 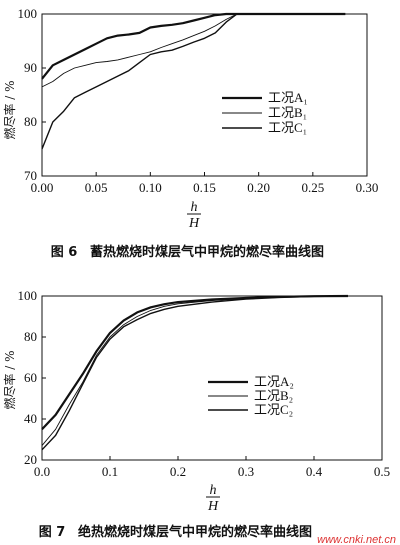 I want to click on x-tick-label: 0.10, so click(x=150, y=187).